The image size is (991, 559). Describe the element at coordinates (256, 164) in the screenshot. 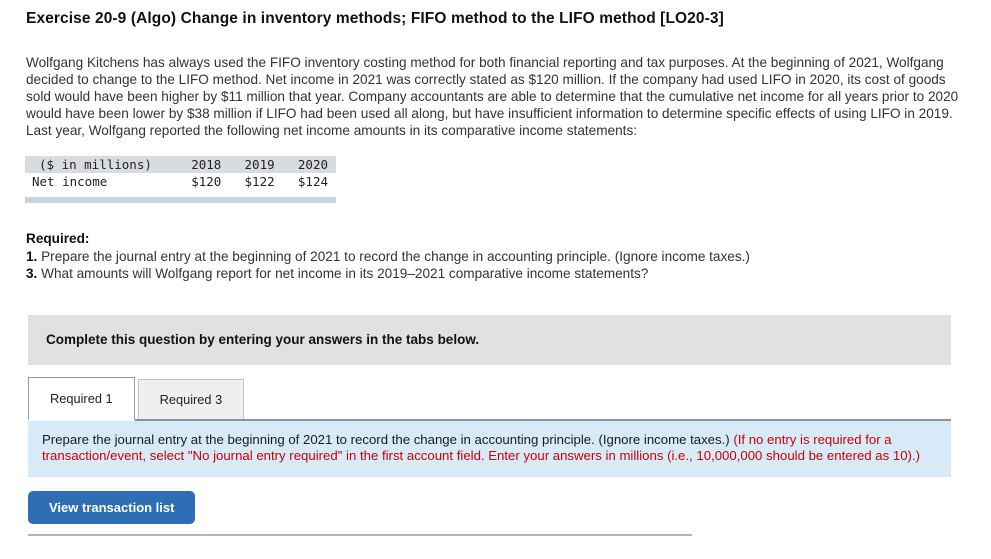

I see `table-header-2019: 2019` at that location.